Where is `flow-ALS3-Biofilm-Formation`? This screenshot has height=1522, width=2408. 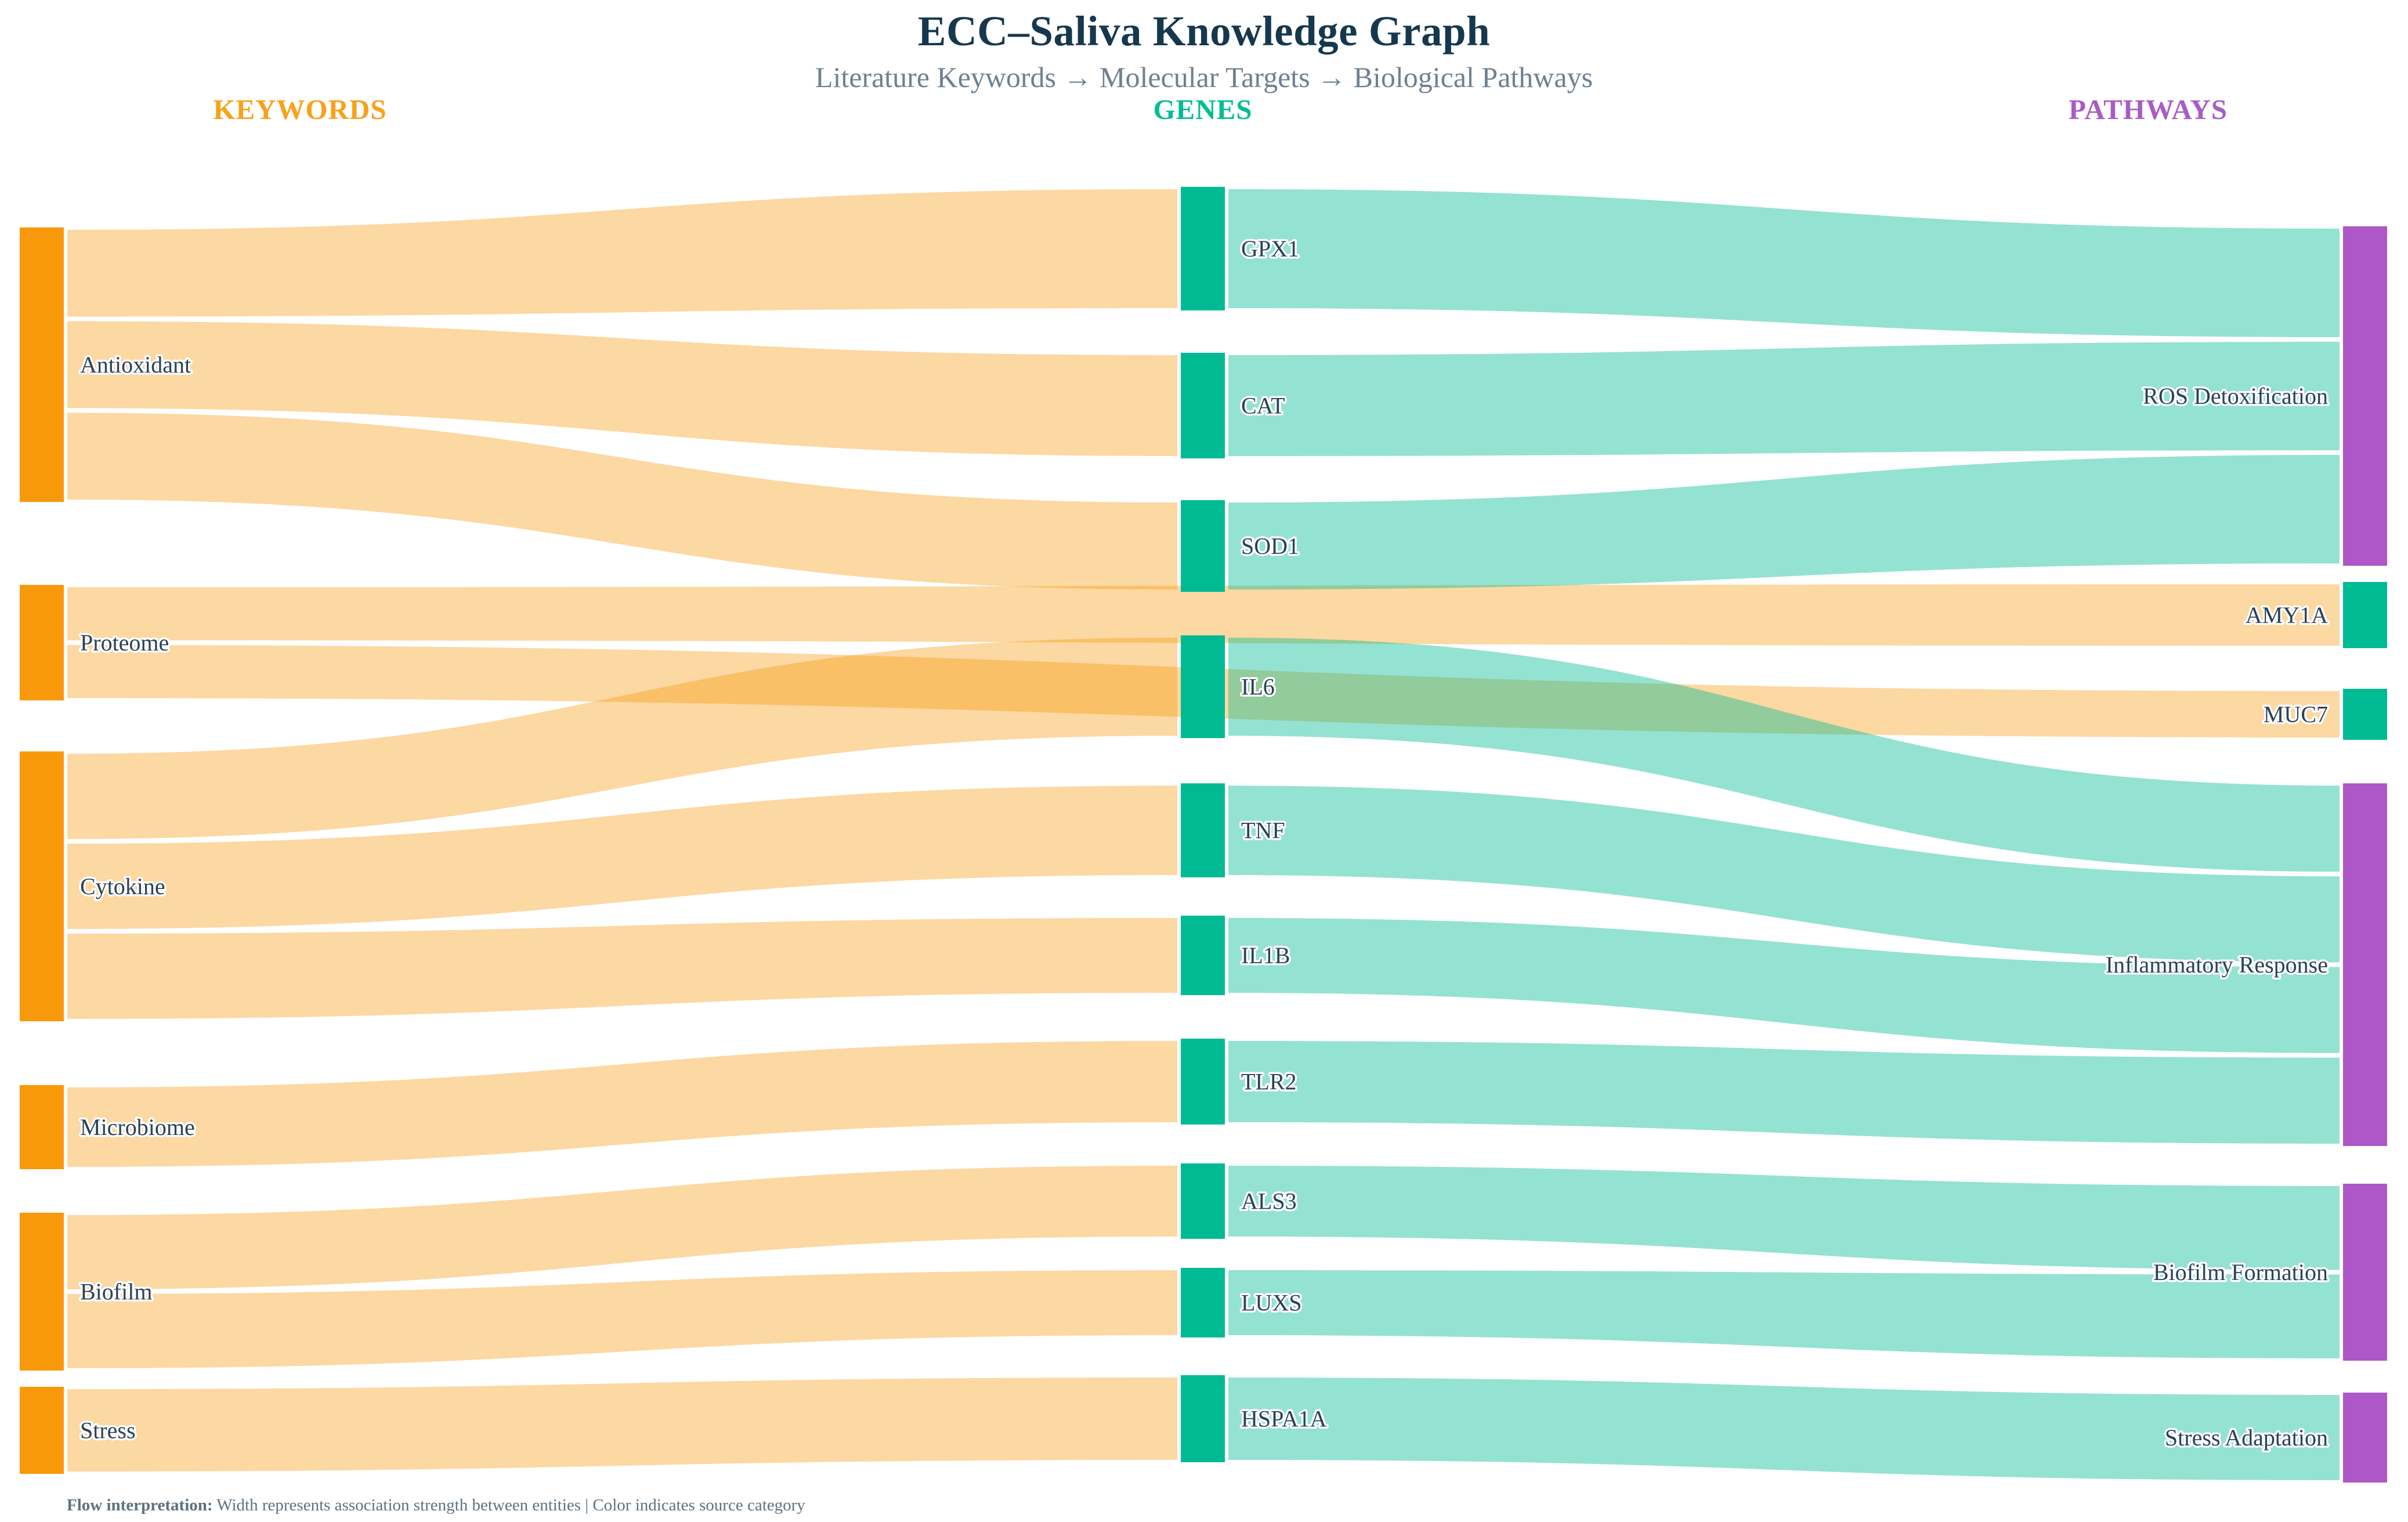 flow-ALS3-Biofilm-Formation is located at coordinates (1784, 1218).